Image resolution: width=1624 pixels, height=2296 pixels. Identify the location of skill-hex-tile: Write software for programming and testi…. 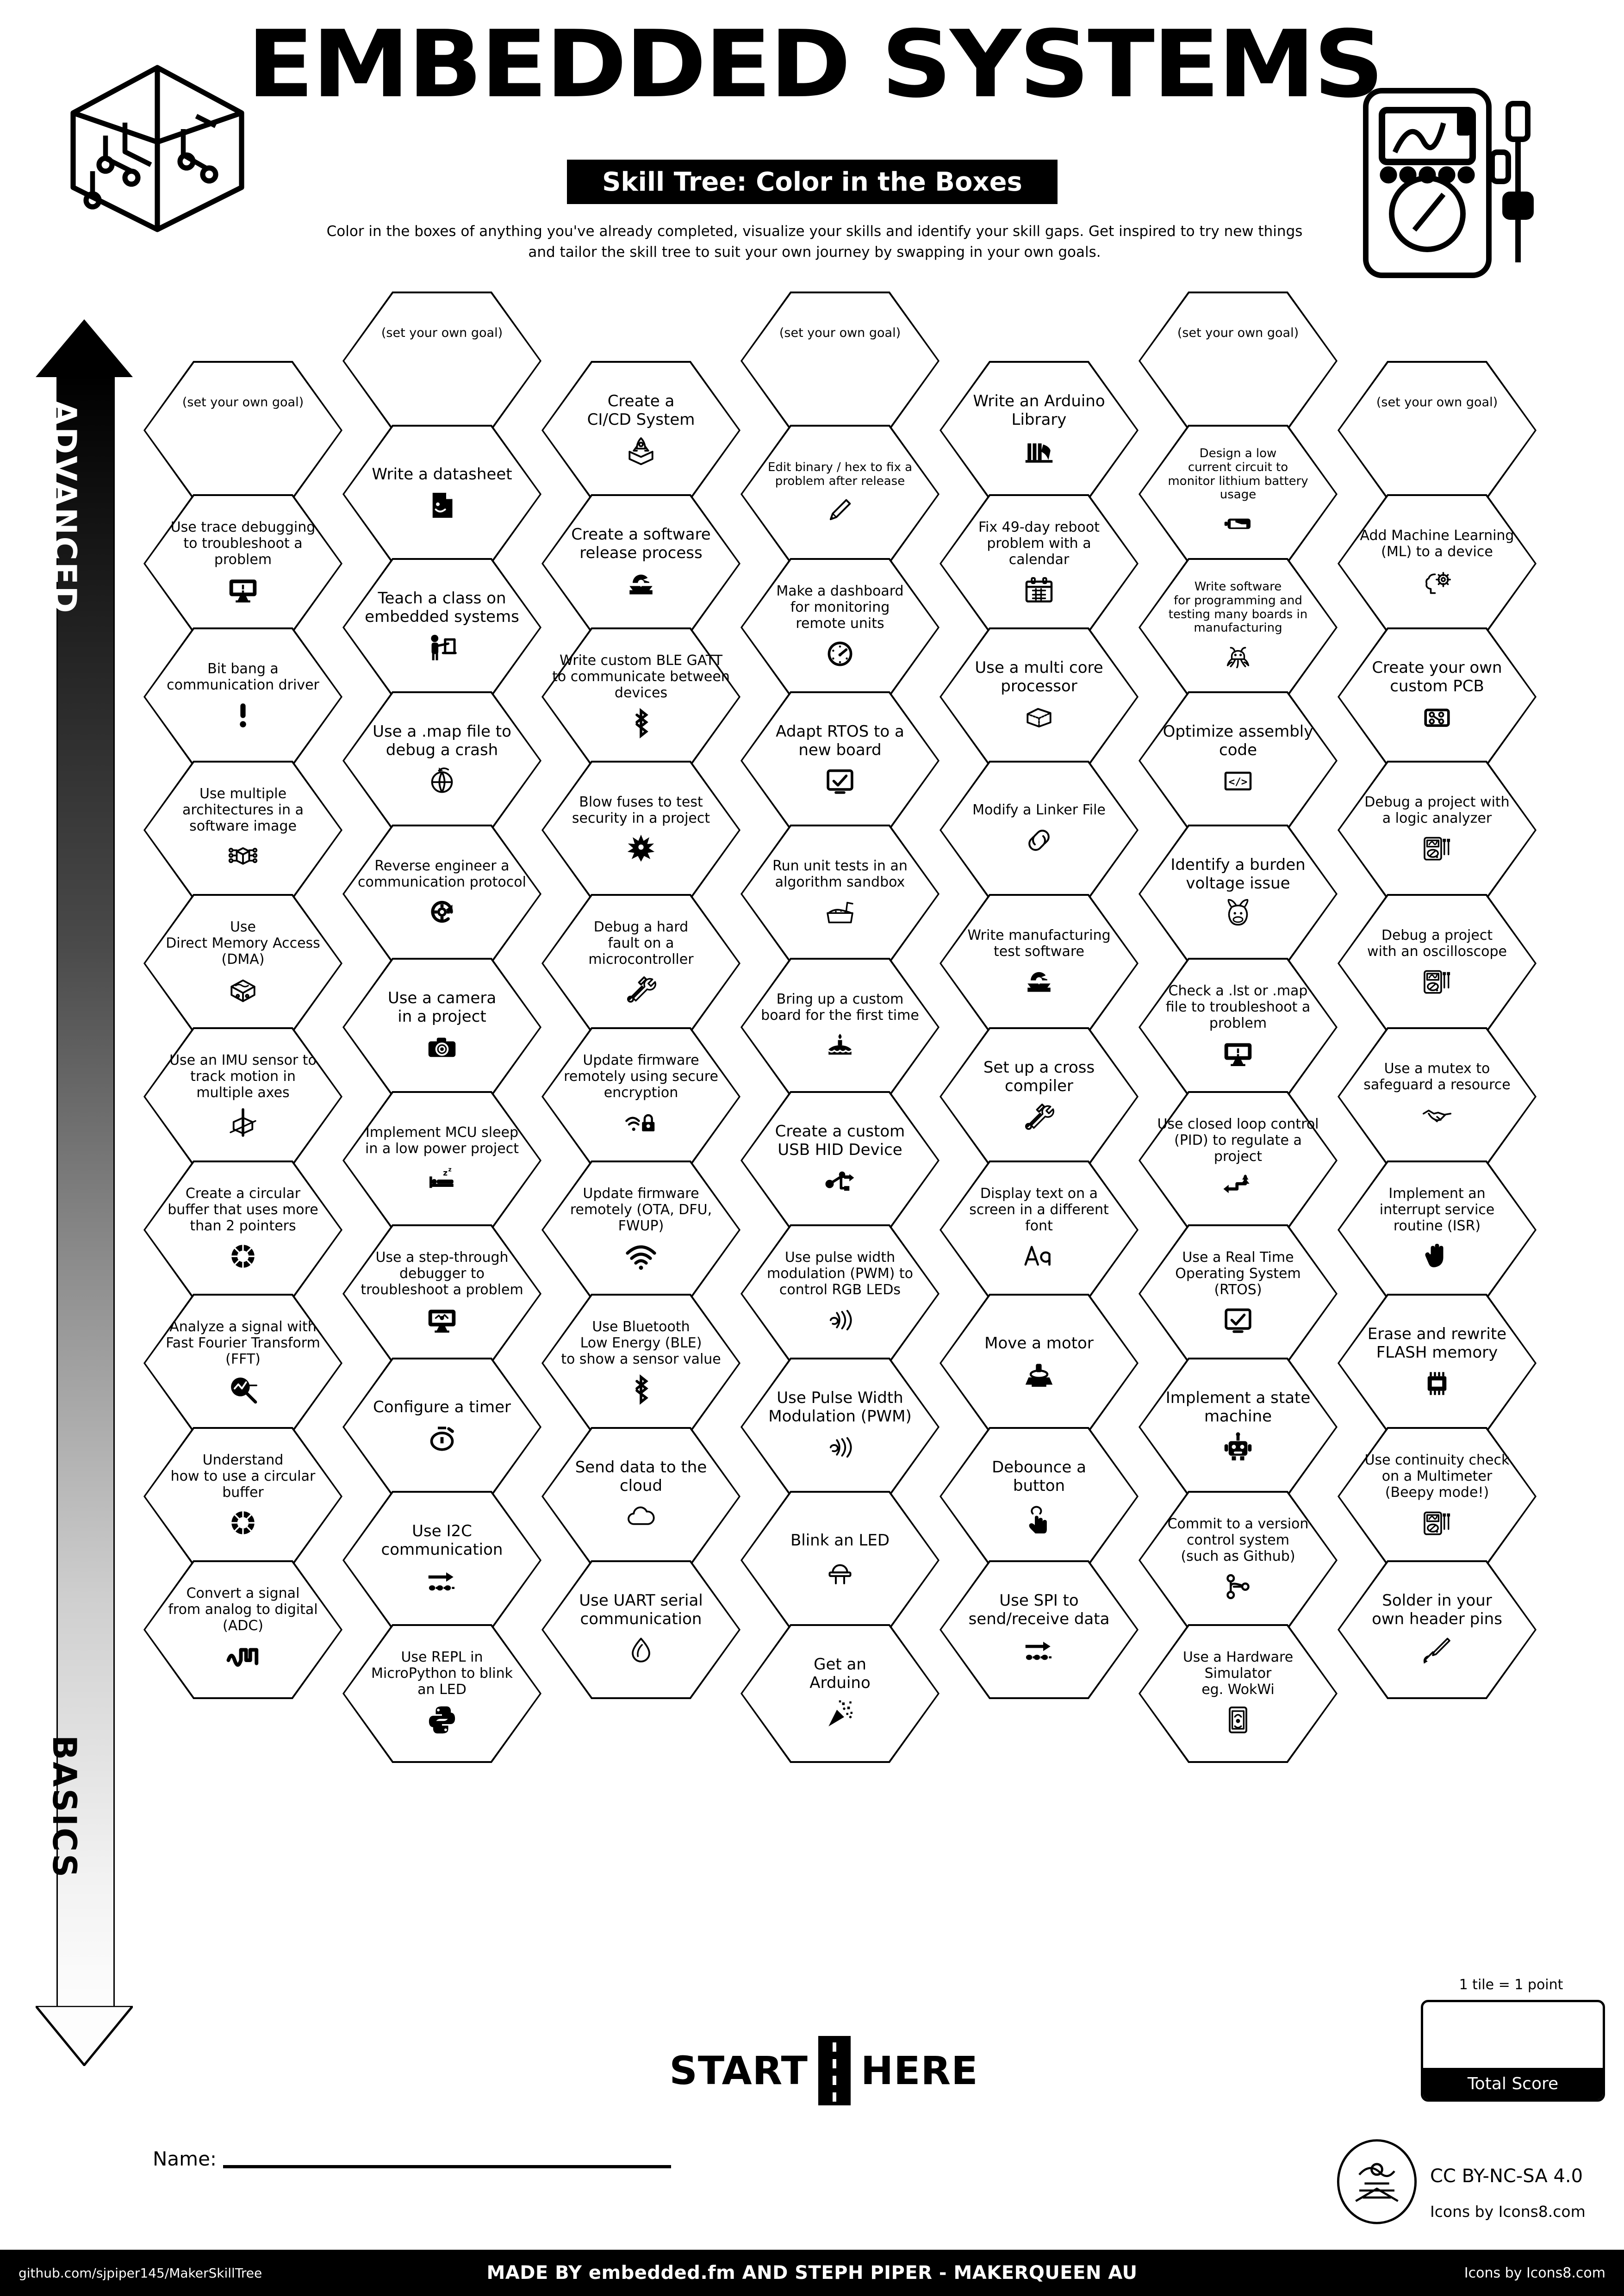
(1238, 628).